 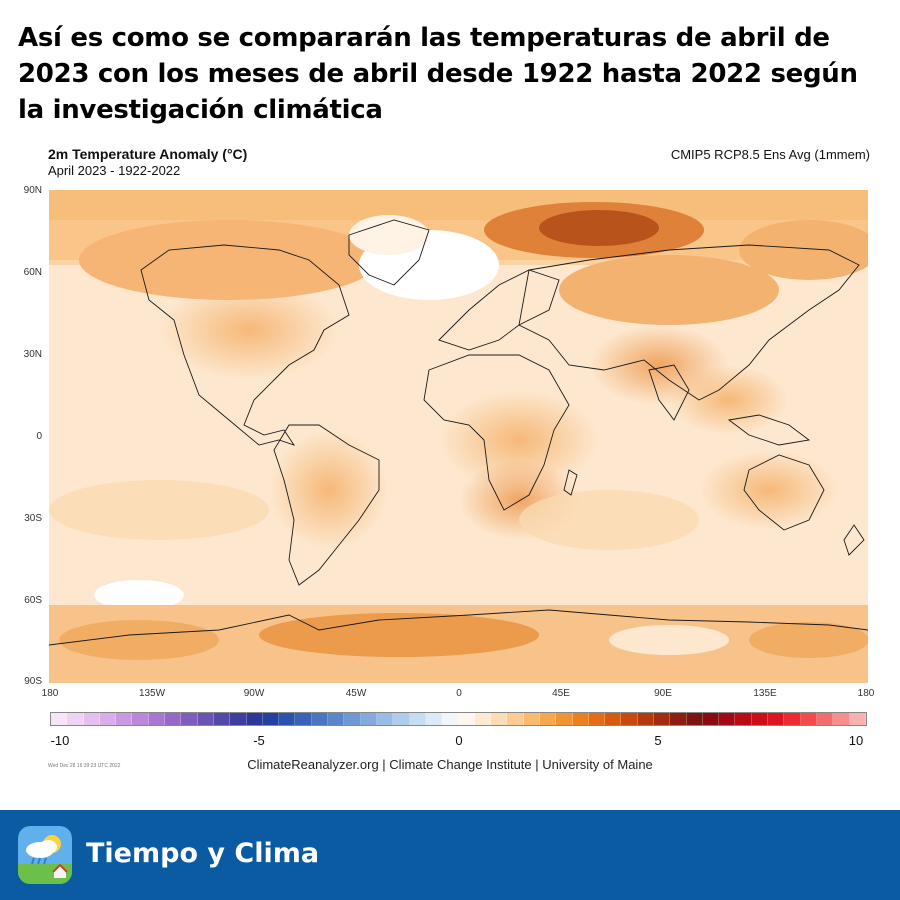 What do you see at coordinates (203, 853) in the screenshot?
I see `brand-name: Tiempo y Clima` at bounding box center [203, 853].